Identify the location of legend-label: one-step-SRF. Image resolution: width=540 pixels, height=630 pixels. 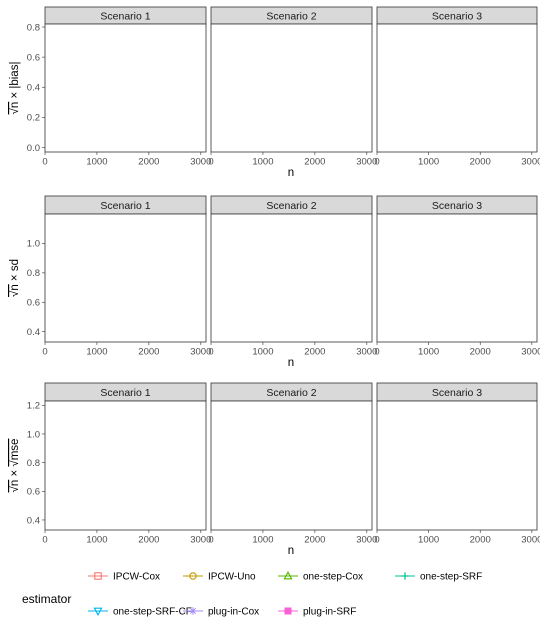
(451, 577).